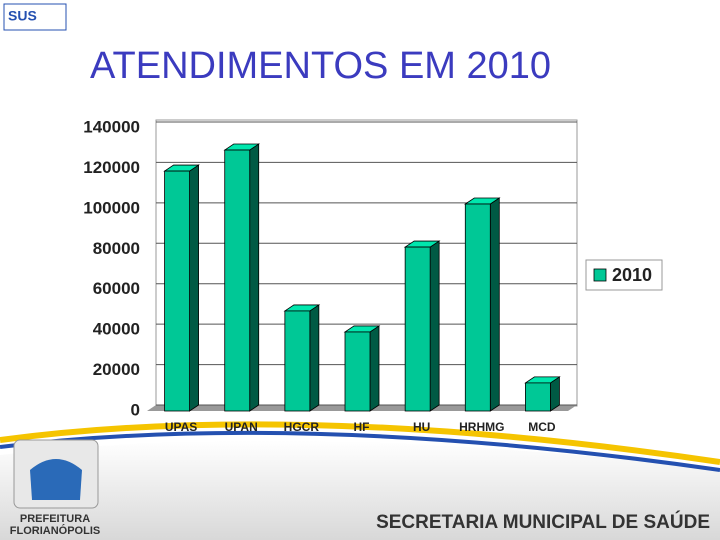 Image resolution: width=720 pixels, height=540 pixels. I want to click on legend-label: 2010, so click(632, 275).